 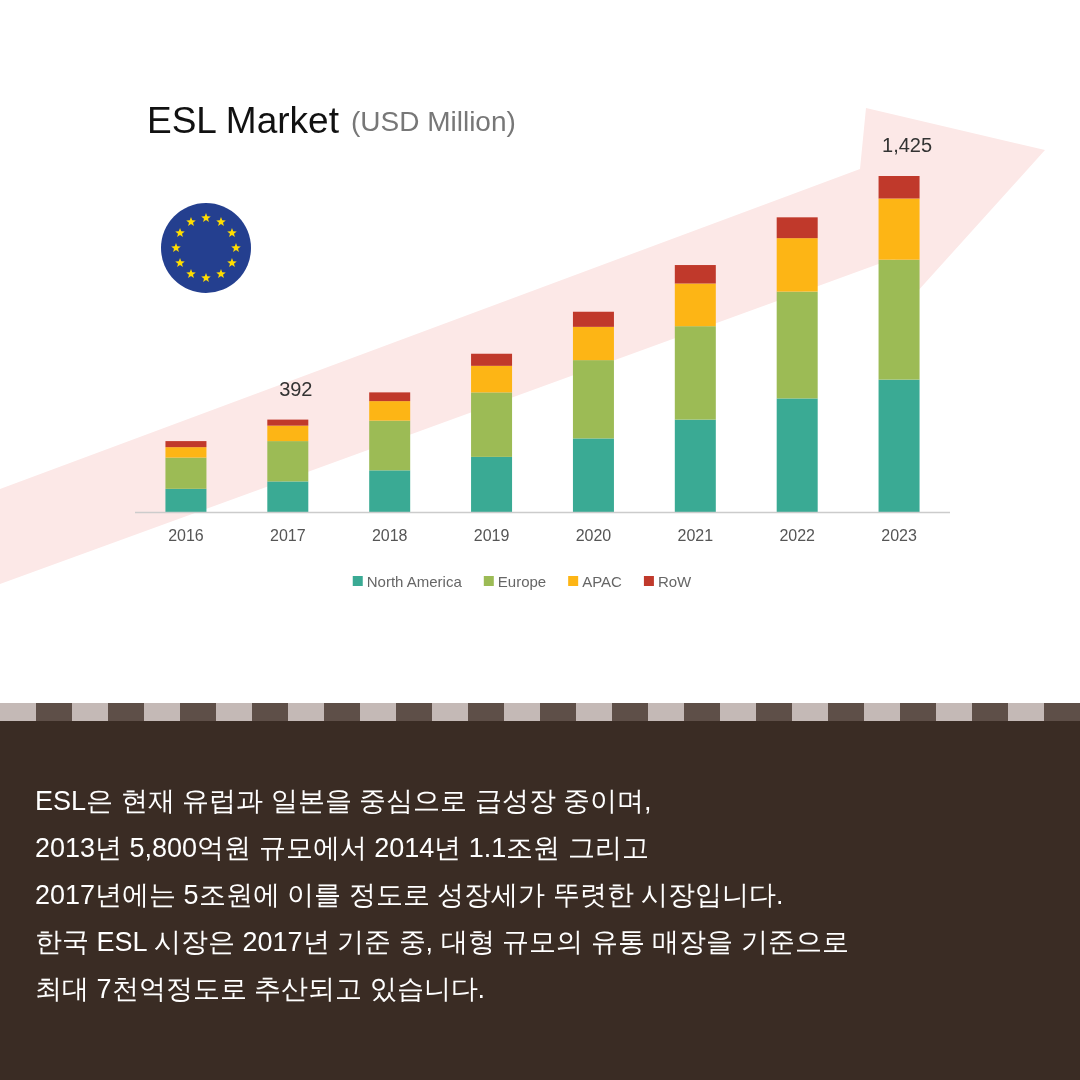 What do you see at coordinates (343, 801) in the screenshot?
I see `text: ESL은 현재 유럽과 일본을 중심으로 급성장 중이며,` at bounding box center [343, 801].